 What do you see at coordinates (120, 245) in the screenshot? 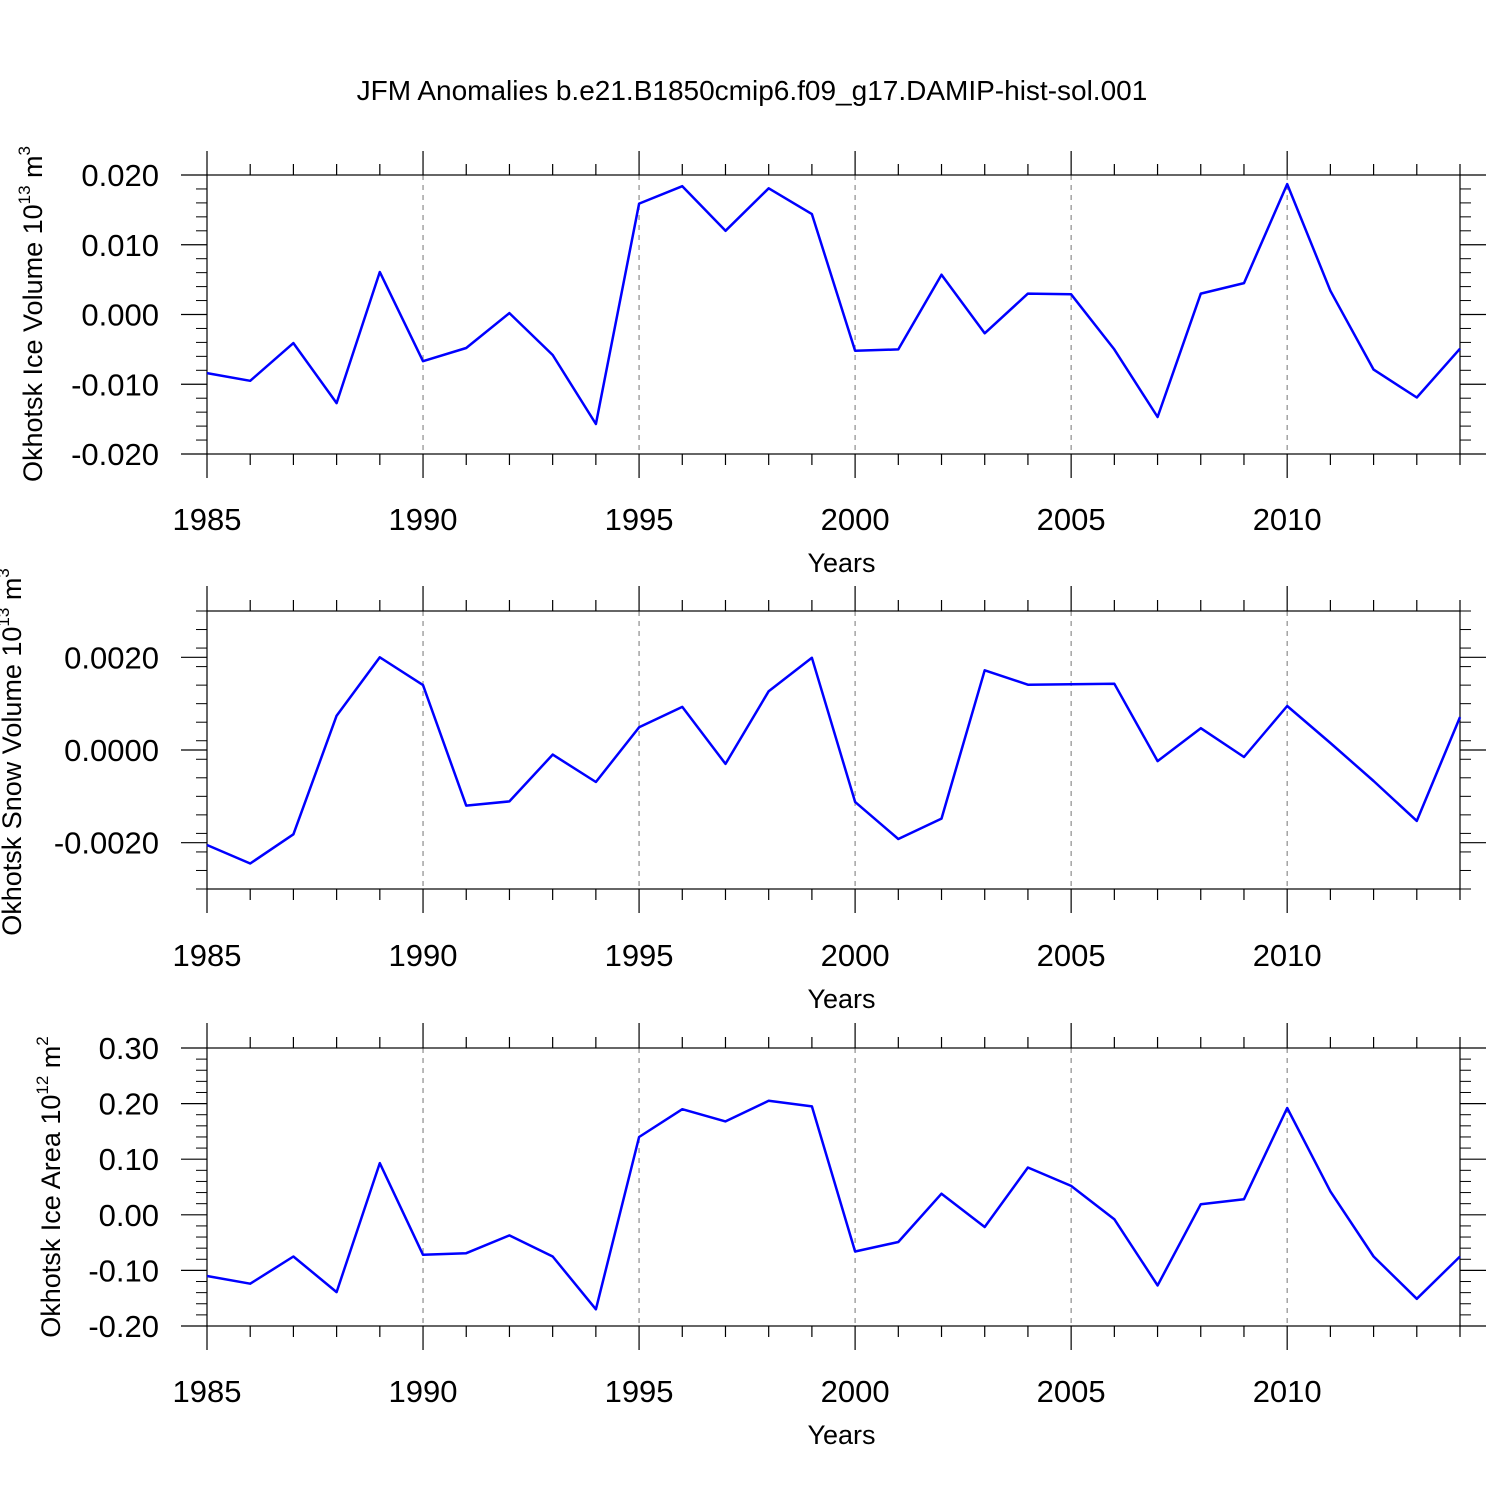
I see `y-tick-label: 0.010` at bounding box center [120, 245].